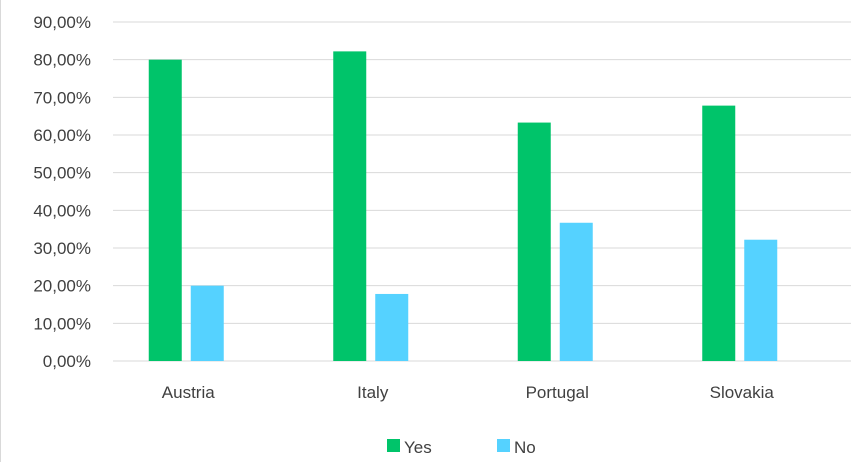 The image size is (861, 462). What do you see at coordinates (760, 300) in the screenshot?
I see `bar-no-slovakia` at bounding box center [760, 300].